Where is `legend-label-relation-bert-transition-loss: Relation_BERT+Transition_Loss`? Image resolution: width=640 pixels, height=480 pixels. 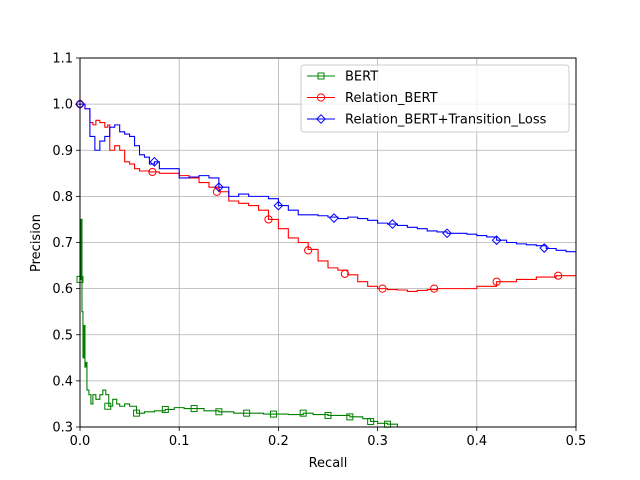
legend-label-relation-bert-transition-loss: Relation_BERT+Transition_Loss is located at coordinates (446, 120).